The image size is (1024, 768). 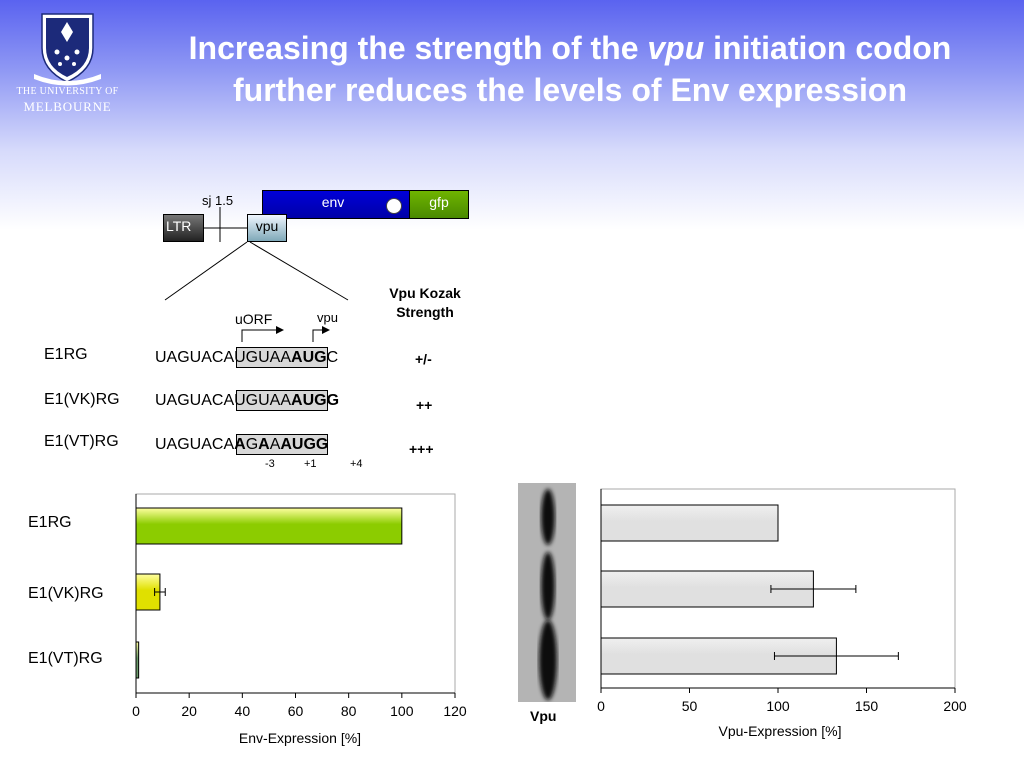 I want to click on vpu-gene-label: vpu, so click(x=267, y=226).